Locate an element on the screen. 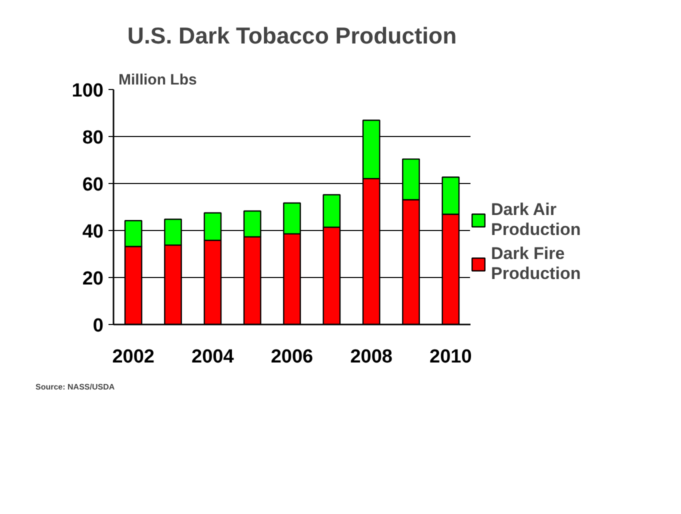 The image size is (681, 514). chart-title: U.S. Dark Tobacco Production is located at coordinates (292, 35).